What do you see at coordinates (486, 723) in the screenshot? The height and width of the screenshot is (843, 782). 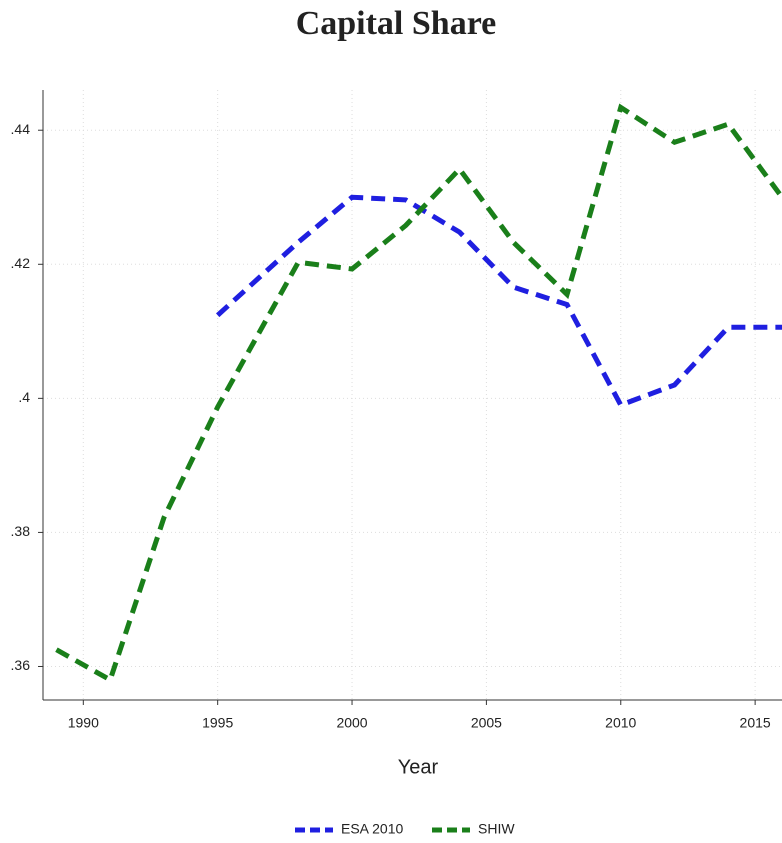 I see `x-tick-label: 2005` at bounding box center [486, 723].